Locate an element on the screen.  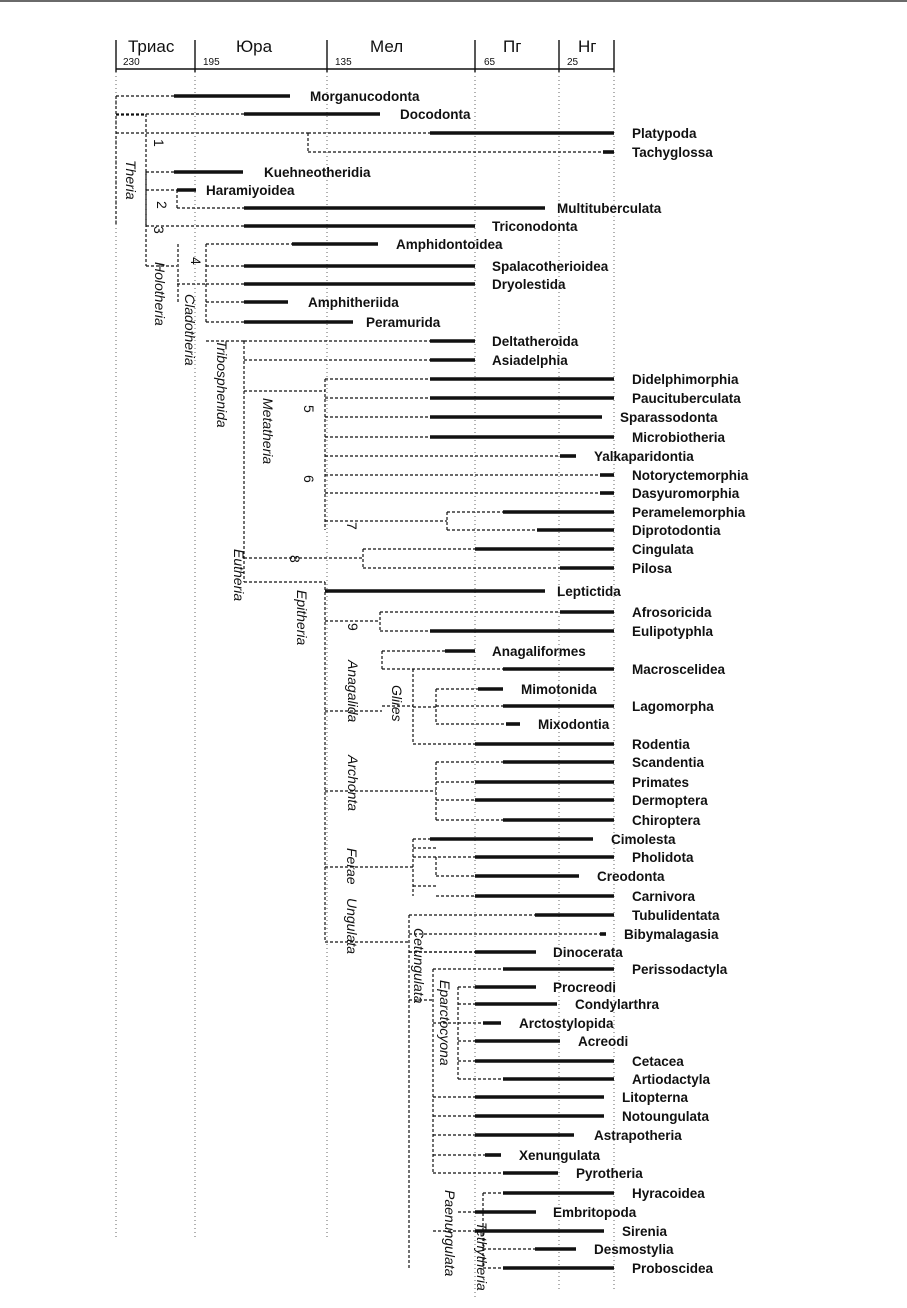
taxon-label: Eulipotyphla is located at coordinates (672, 631).